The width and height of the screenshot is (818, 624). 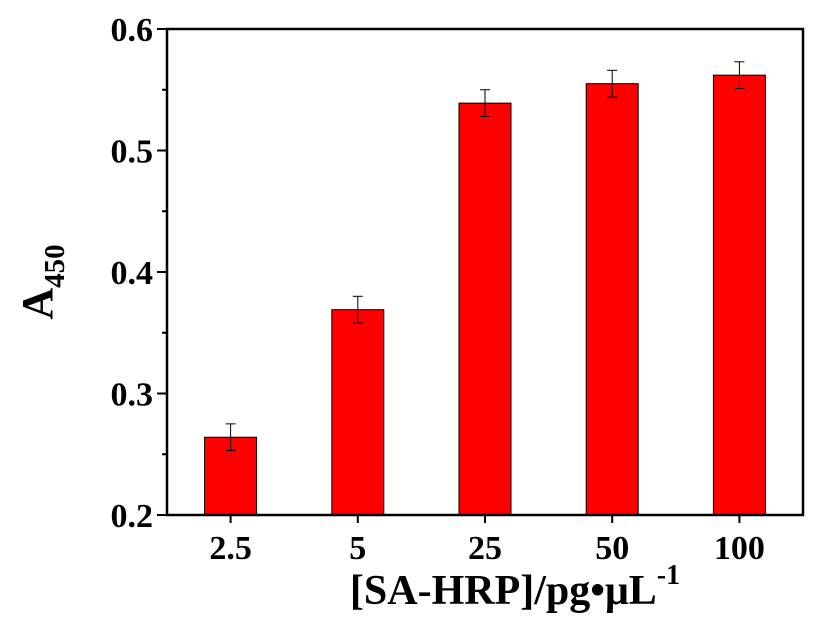 I want to click on y-ticks-group: 0.2 0.3 0.4 0.5 0.6, so click(x=139, y=273).